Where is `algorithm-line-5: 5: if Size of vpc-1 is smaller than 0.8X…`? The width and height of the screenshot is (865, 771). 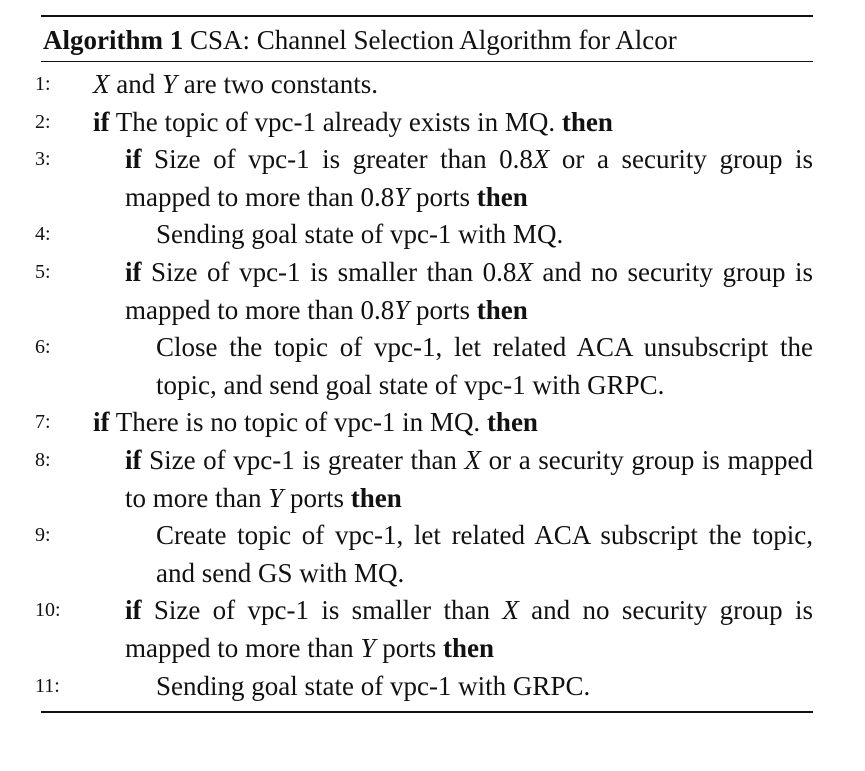
algorithm-line-5: 5: if Size of vpc-1 is smaller than 0.8X… is located at coordinates (424, 291).